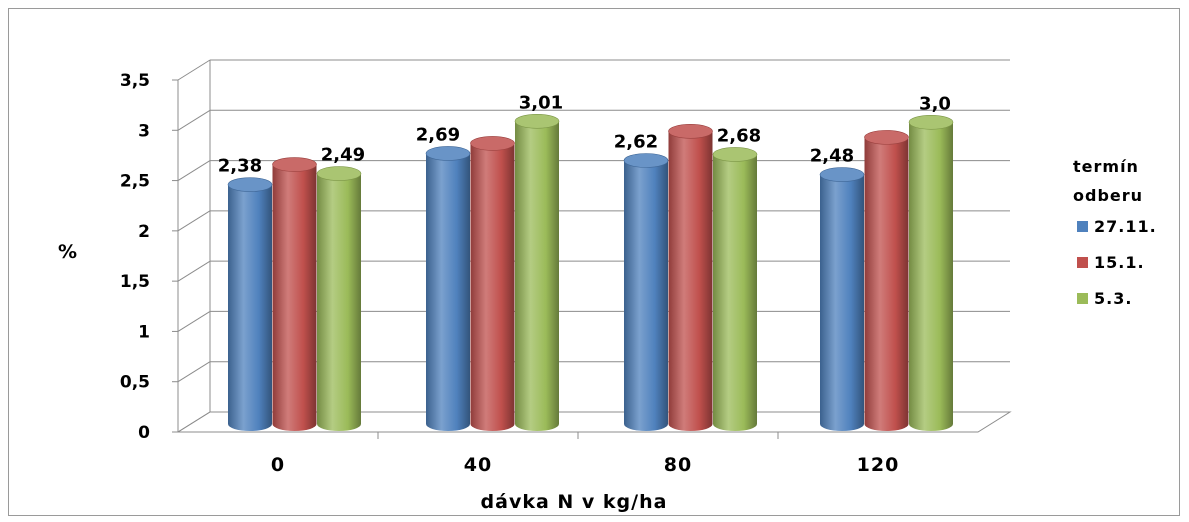 The height and width of the screenshot is (522, 1189). Describe the element at coordinates (135, 81) in the screenshot. I see `y-tick-label: 3,5` at that location.